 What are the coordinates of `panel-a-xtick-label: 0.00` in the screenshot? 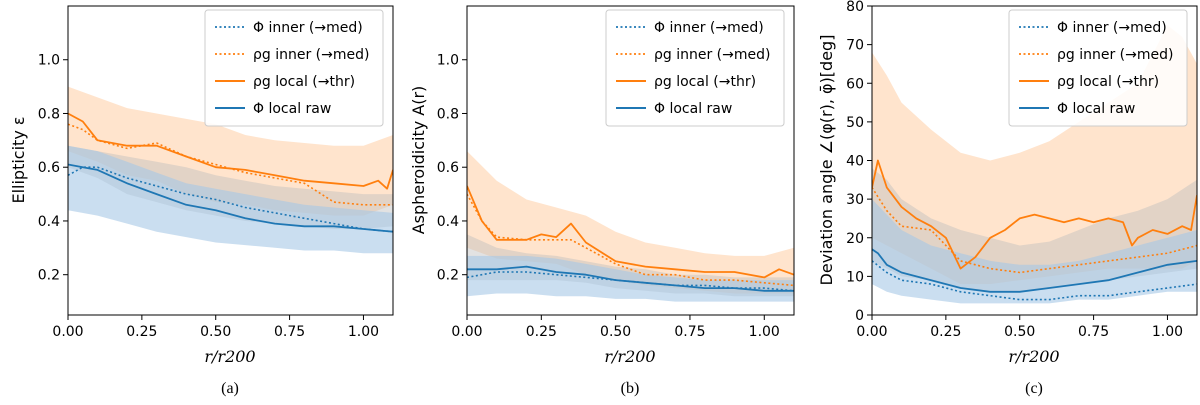 It's located at (67, 332).